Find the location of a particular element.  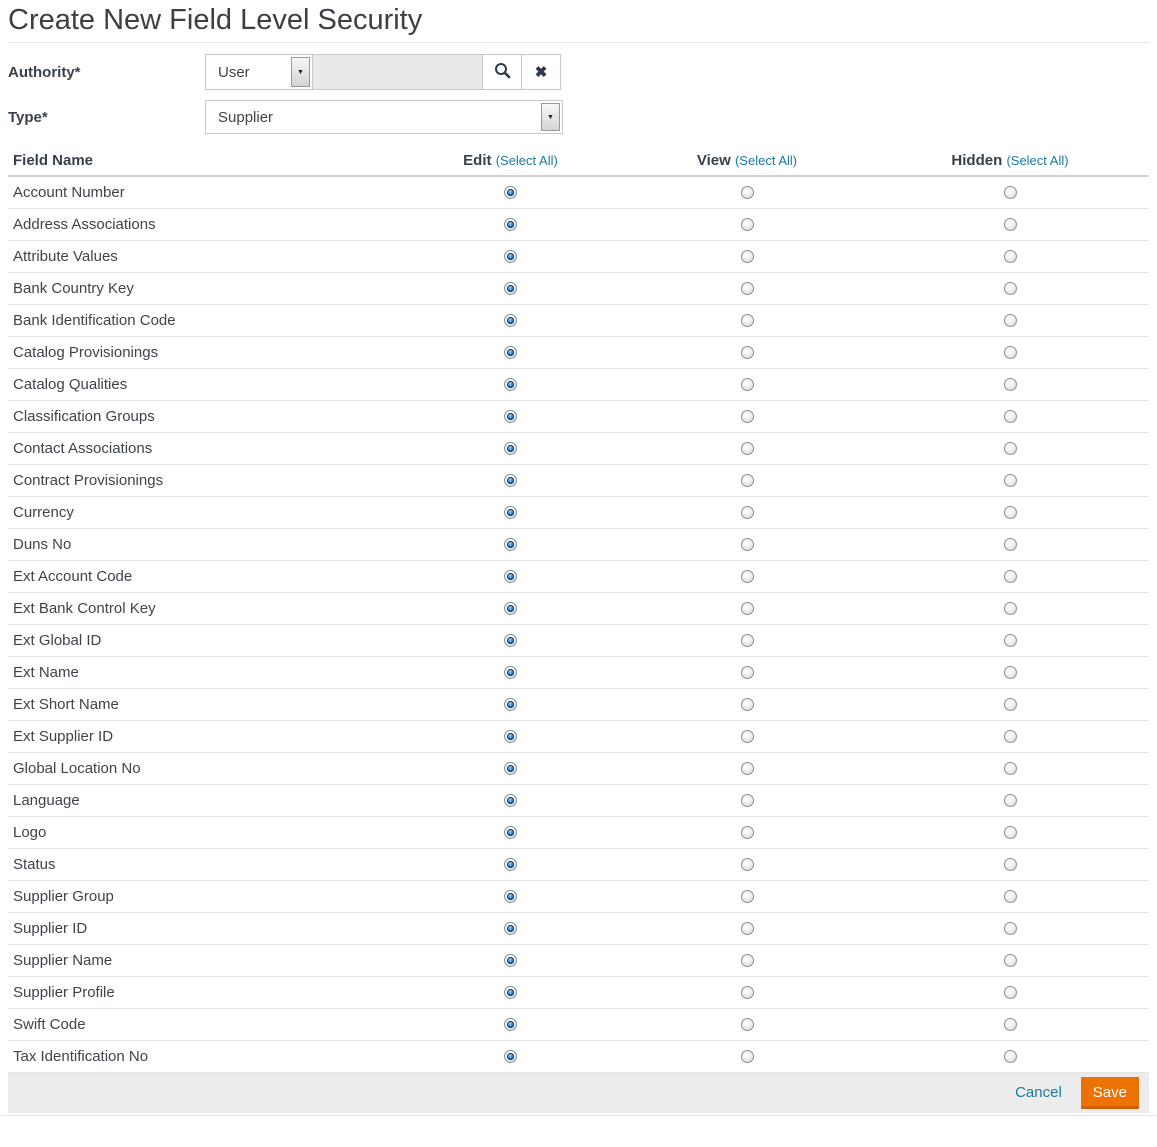

view-radio-cell is located at coordinates (747, 384).